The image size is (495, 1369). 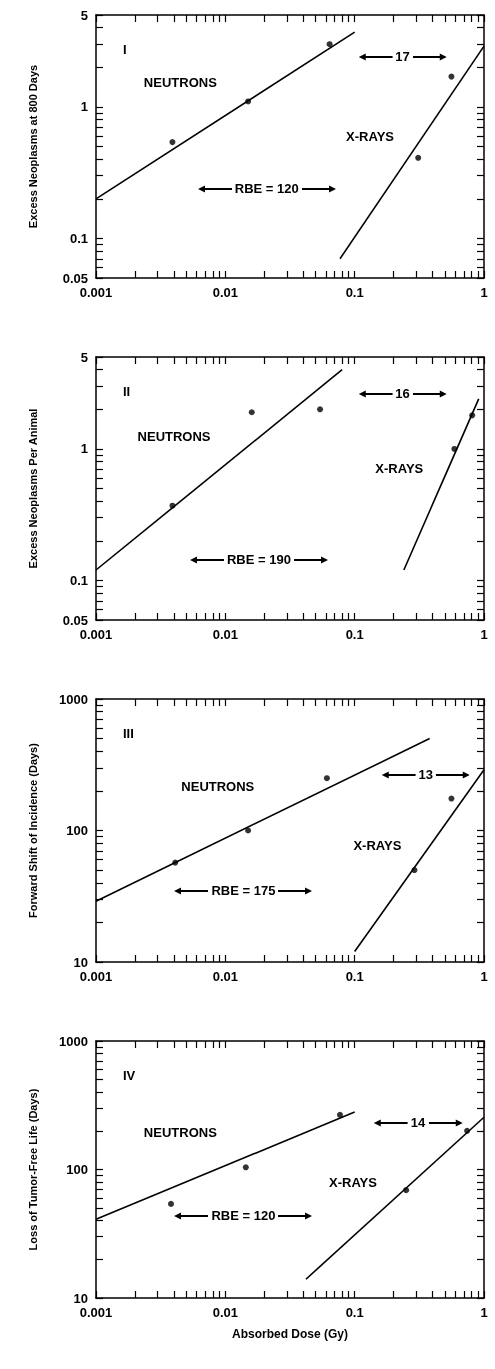 What do you see at coordinates (174, 436) in the screenshot?
I see `series-label: NEUTRONS` at bounding box center [174, 436].